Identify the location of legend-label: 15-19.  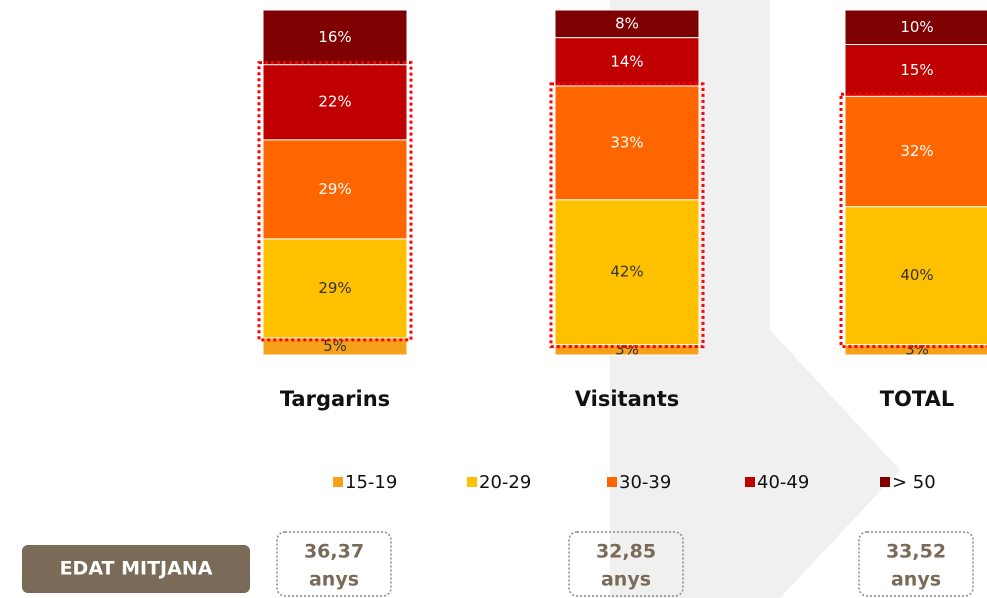
(371, 482).